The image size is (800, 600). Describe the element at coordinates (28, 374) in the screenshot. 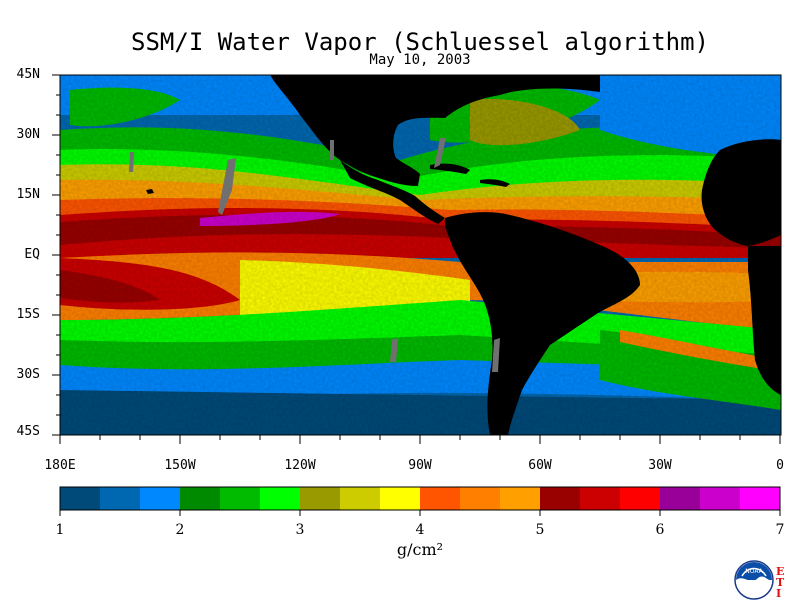

I see `lat-label-30s: 30S` at that location.